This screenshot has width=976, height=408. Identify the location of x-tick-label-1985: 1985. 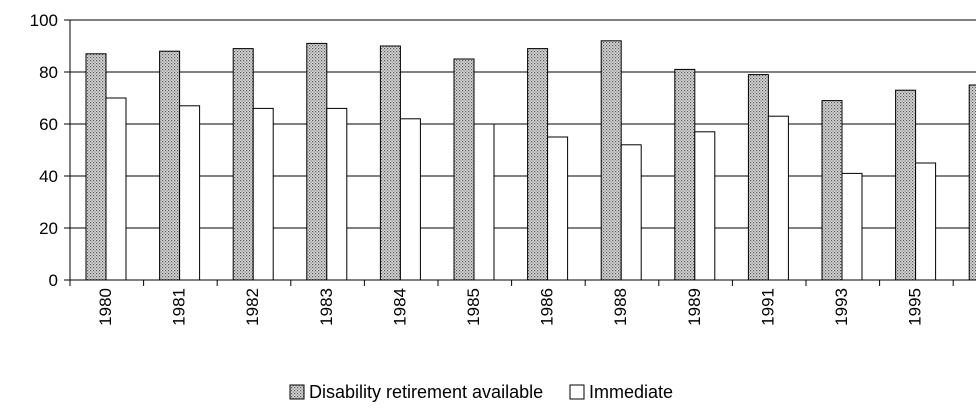
(473, 307).